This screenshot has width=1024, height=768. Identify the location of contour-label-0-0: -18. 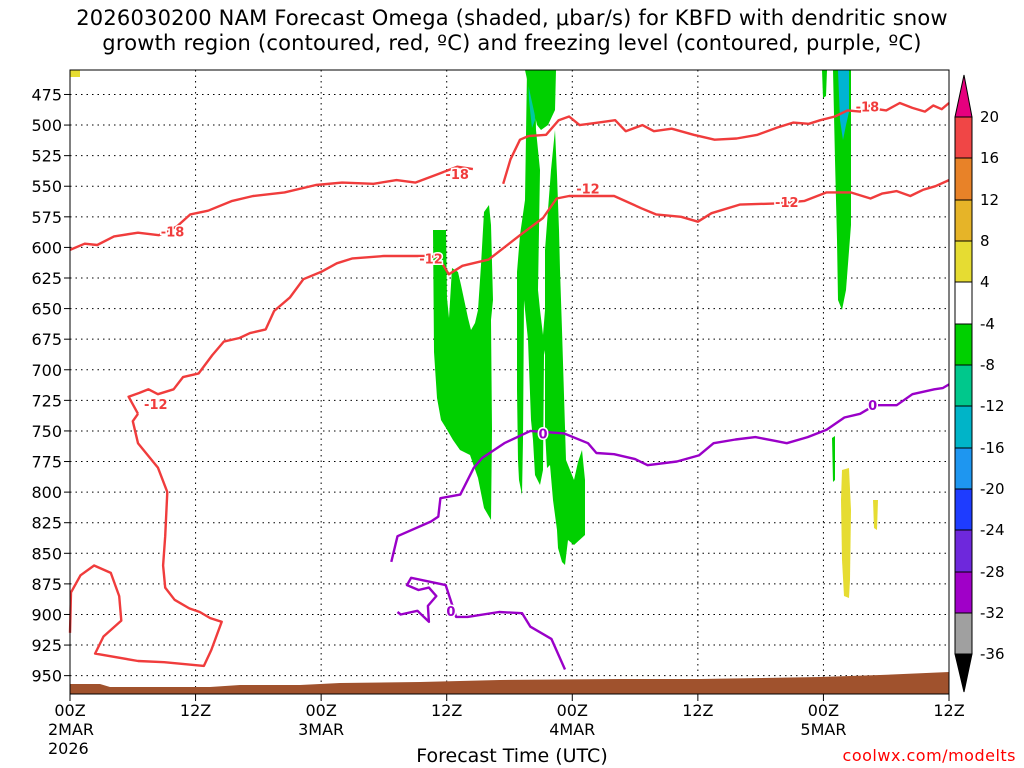
(173, 233).